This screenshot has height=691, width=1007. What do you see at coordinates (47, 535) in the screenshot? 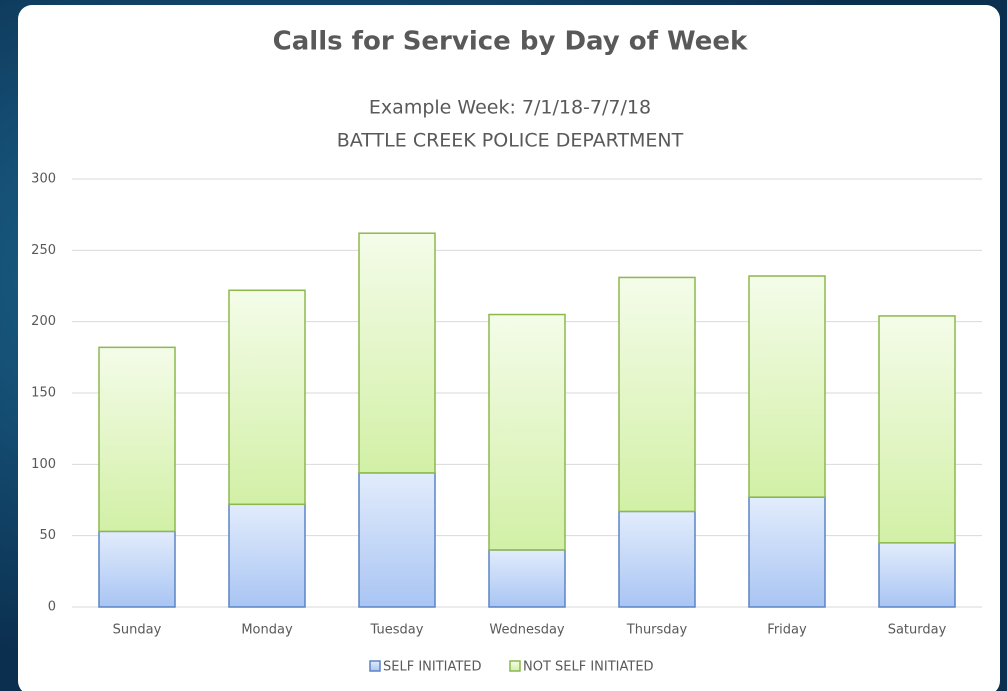
I see `y-tick-label: 50` at bounding box center [47, 535].